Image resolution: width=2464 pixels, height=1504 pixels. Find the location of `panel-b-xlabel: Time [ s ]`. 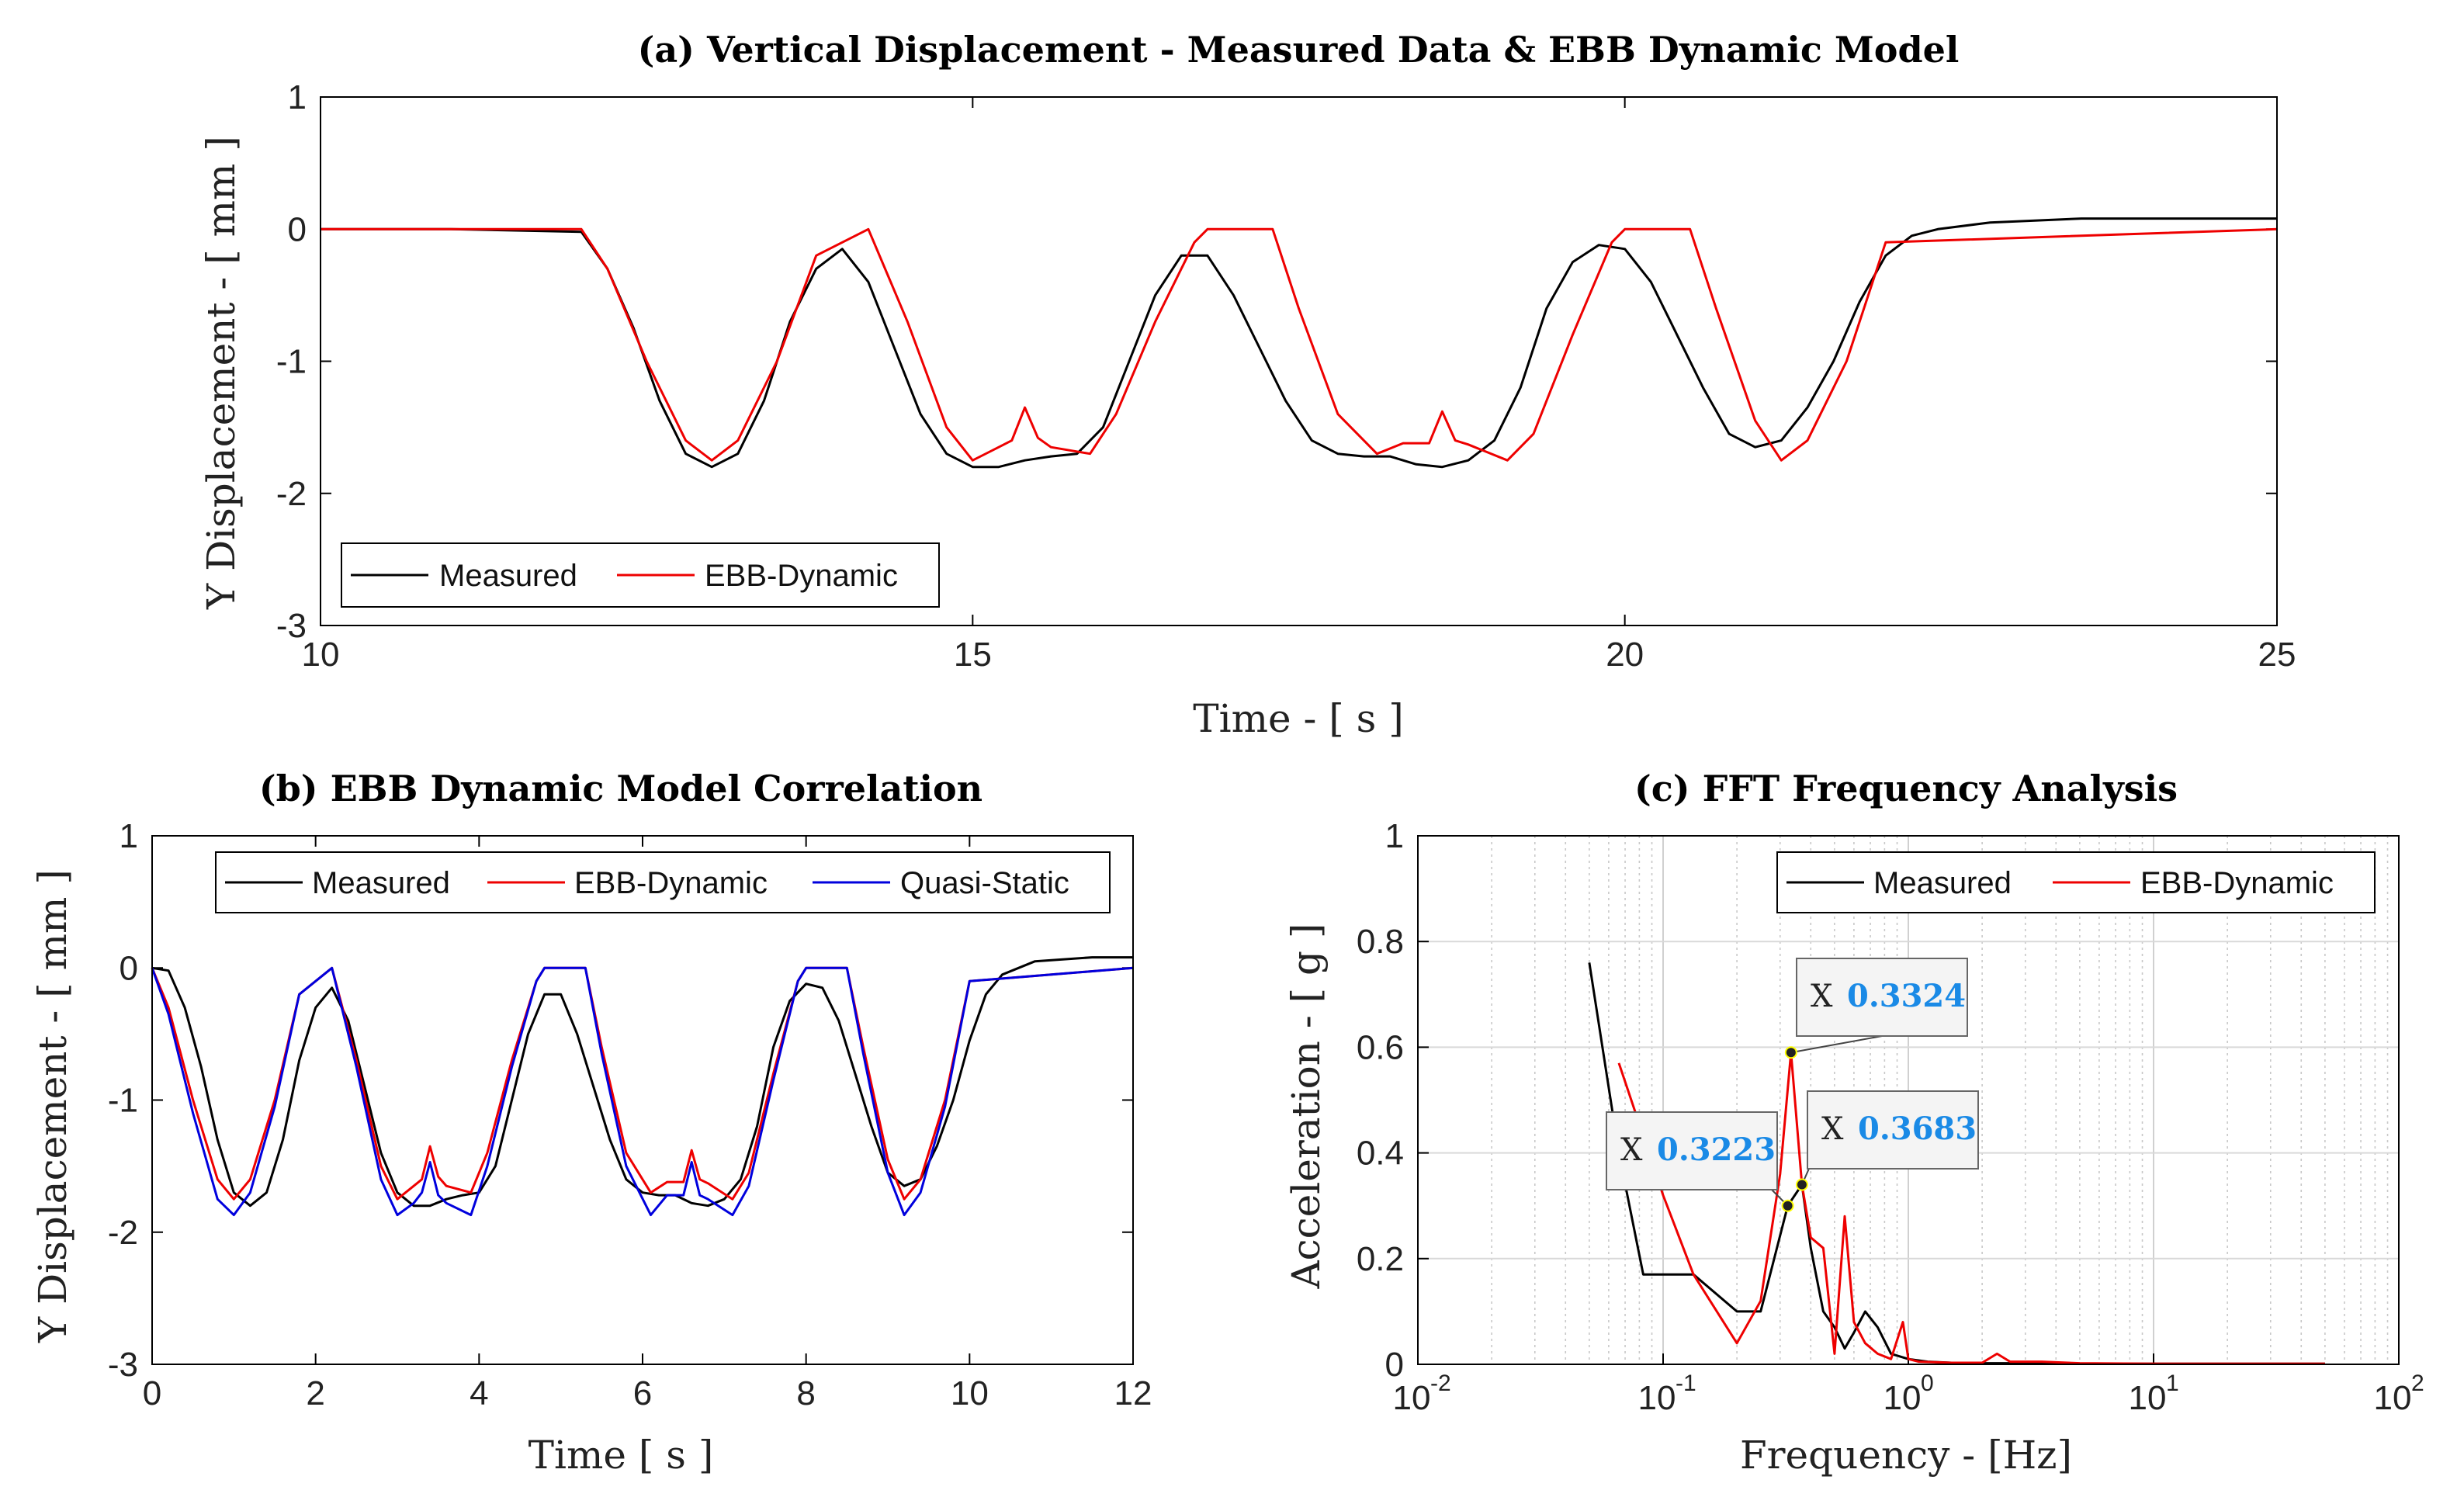

panel-b-xlabel: Time [ s ] is located at coordinates (621, 1455).